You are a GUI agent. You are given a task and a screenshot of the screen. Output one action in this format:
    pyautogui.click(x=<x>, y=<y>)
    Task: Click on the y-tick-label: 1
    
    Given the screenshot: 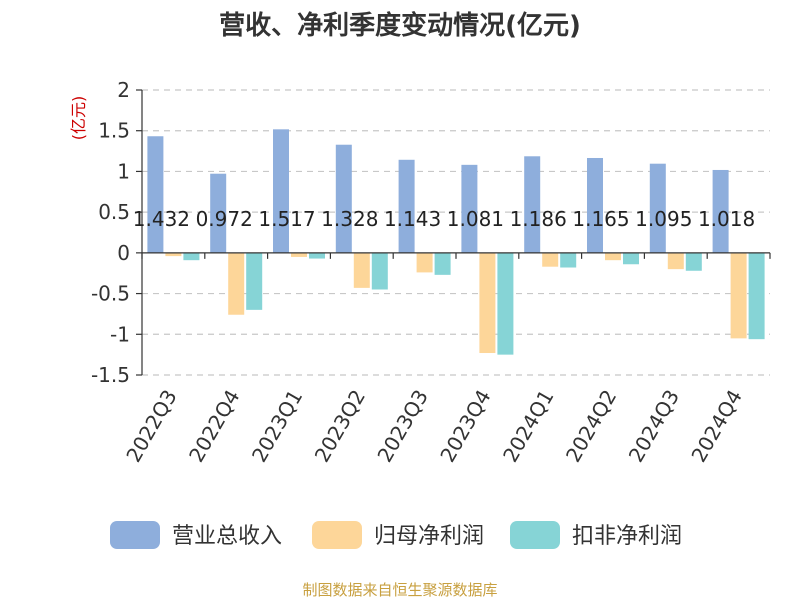 What is the action you would take?
    pyautogui.click(x=123, y=171)
    